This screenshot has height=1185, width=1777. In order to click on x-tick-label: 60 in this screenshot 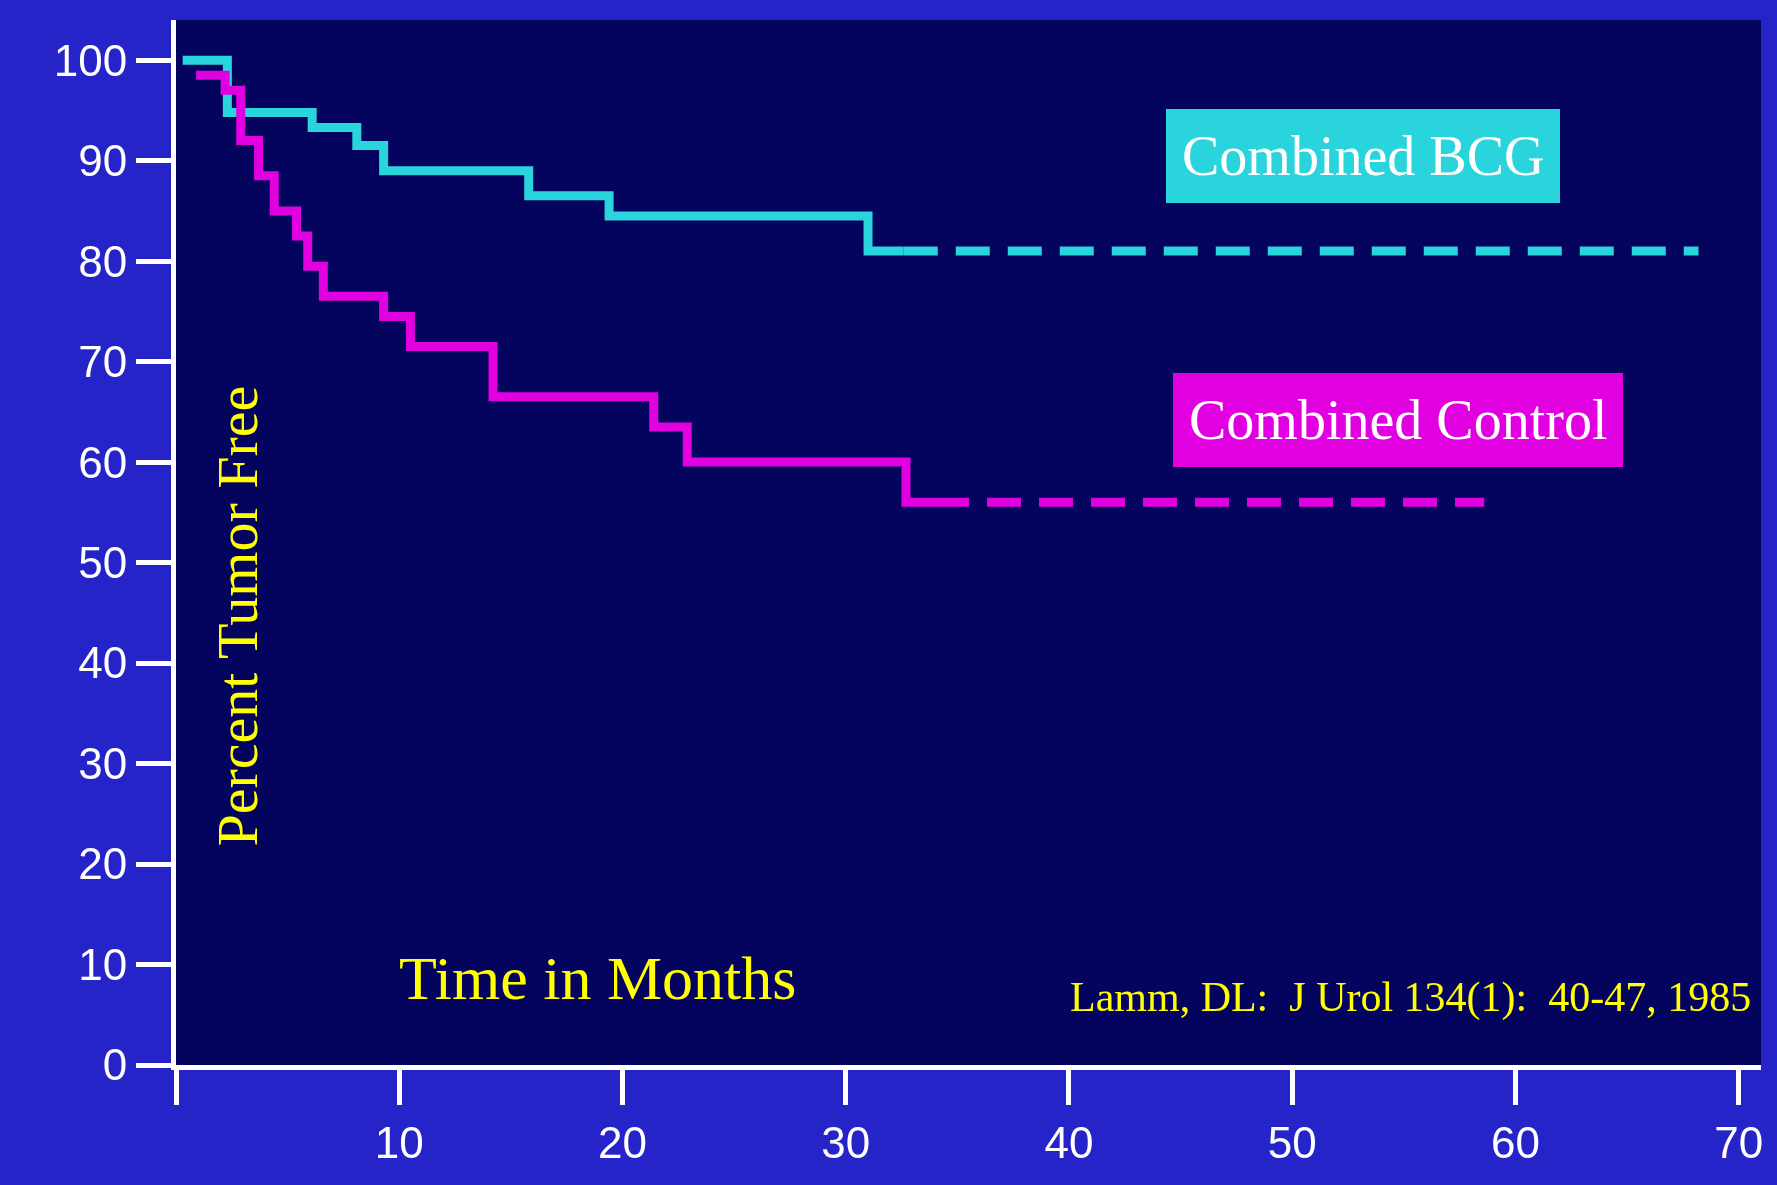, I will do `click(1515, 1142)`.